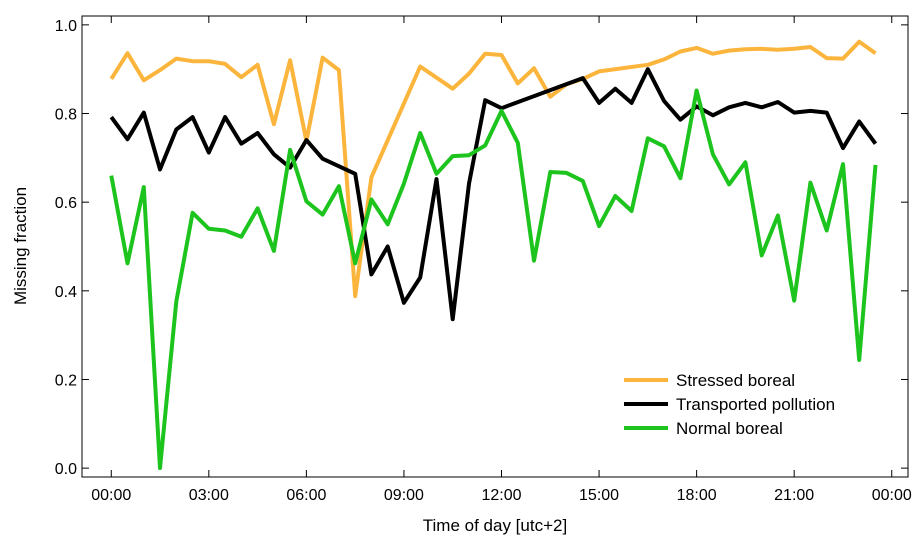 The image size is (918, 543). What do you see at coordinates (66, 26) in the screenshot?
I see `y-tick-label: 1.0` at bounding box center [66, 26].